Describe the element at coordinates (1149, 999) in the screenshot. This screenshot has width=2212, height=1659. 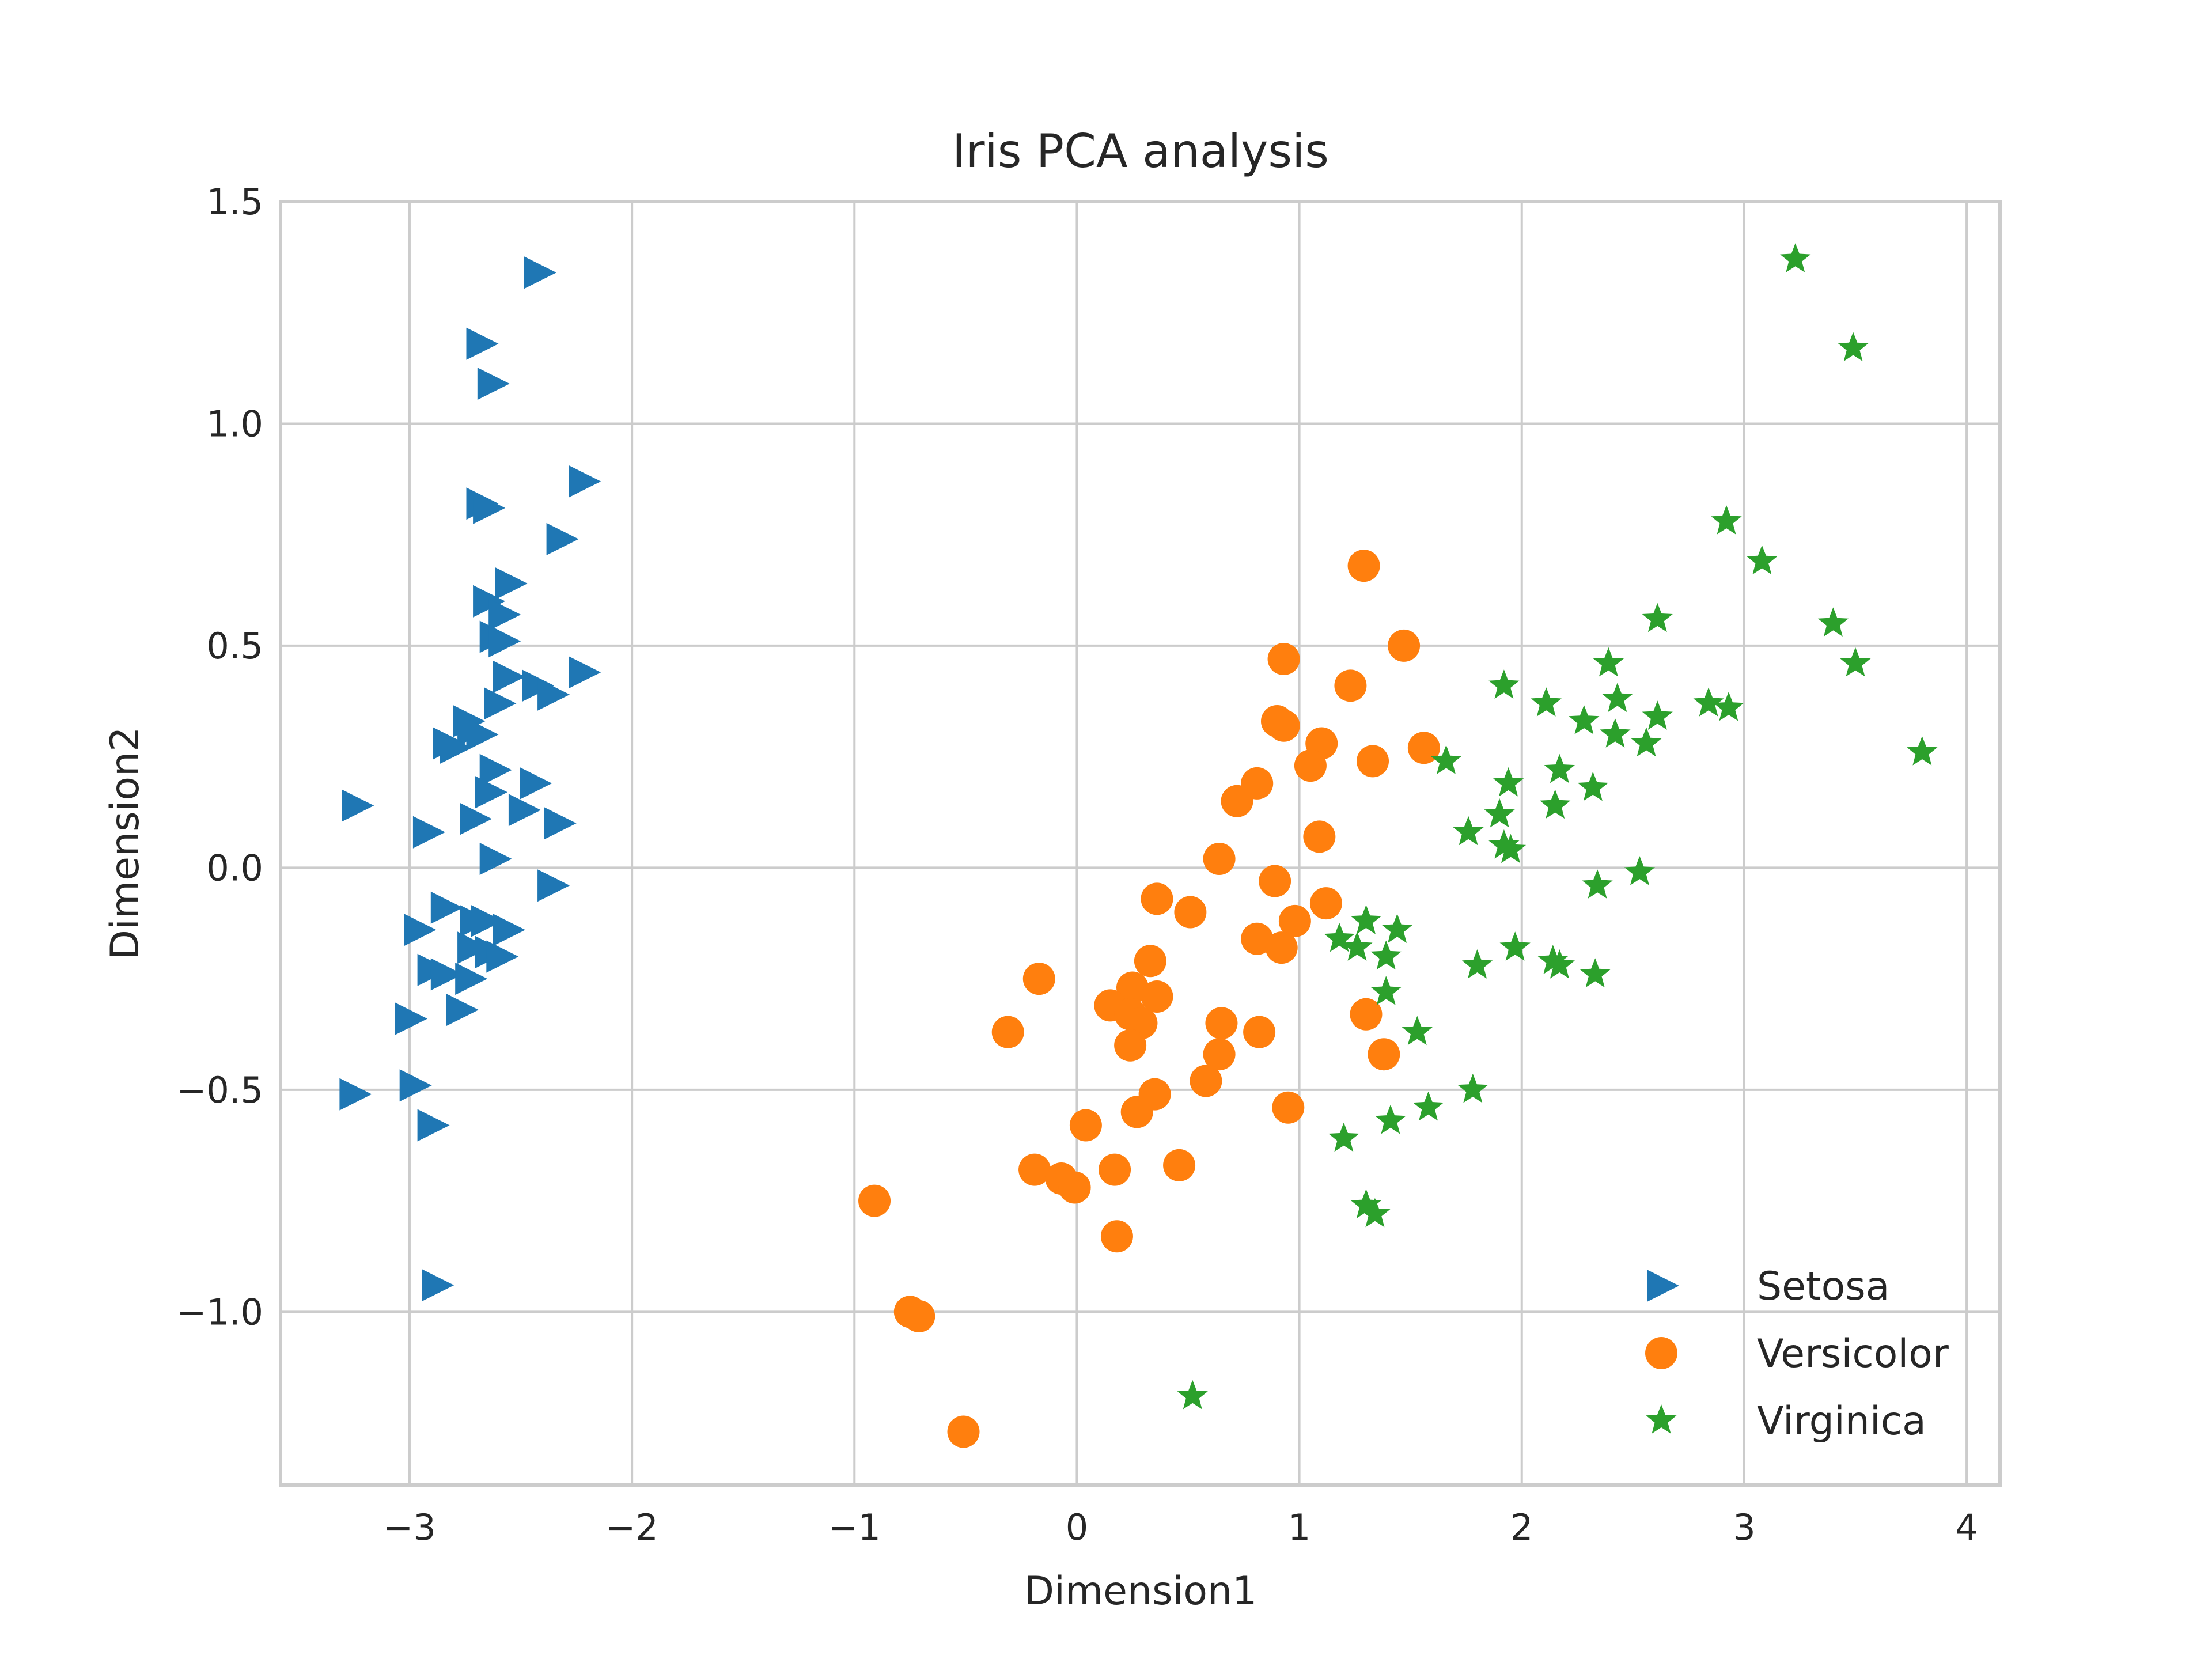
I see `series-versicolor` at that location.